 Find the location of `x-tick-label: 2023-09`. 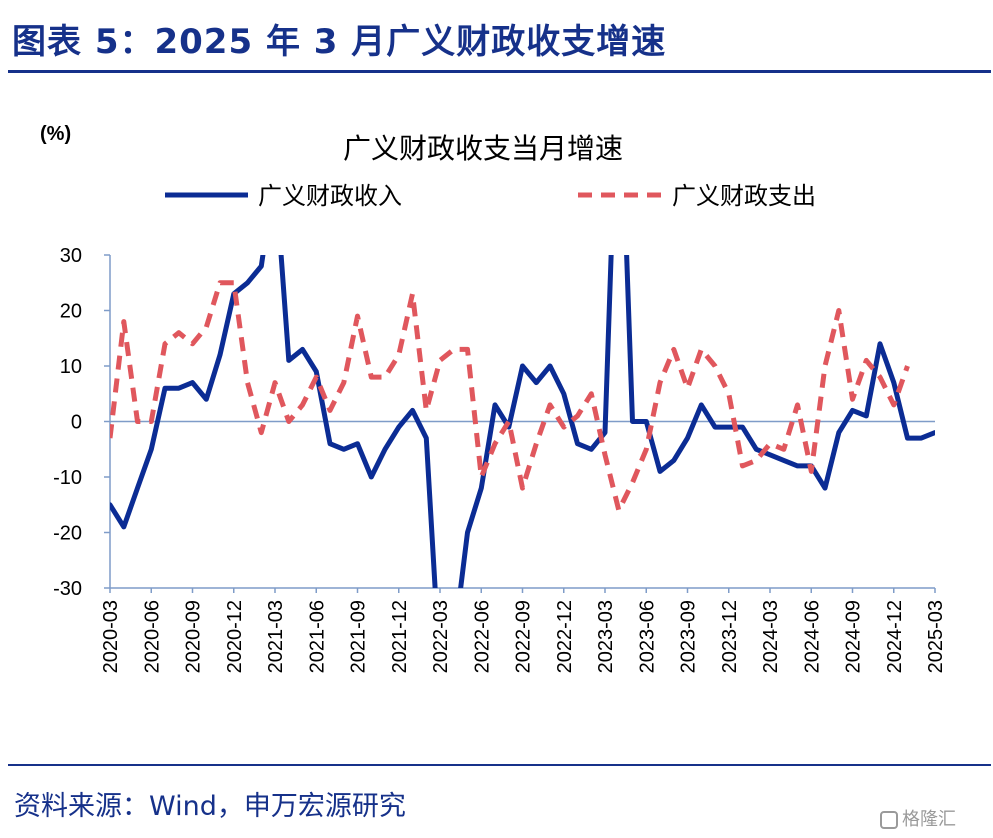

x-tick-label: 2023-09 is located at coordinates (689, 636).